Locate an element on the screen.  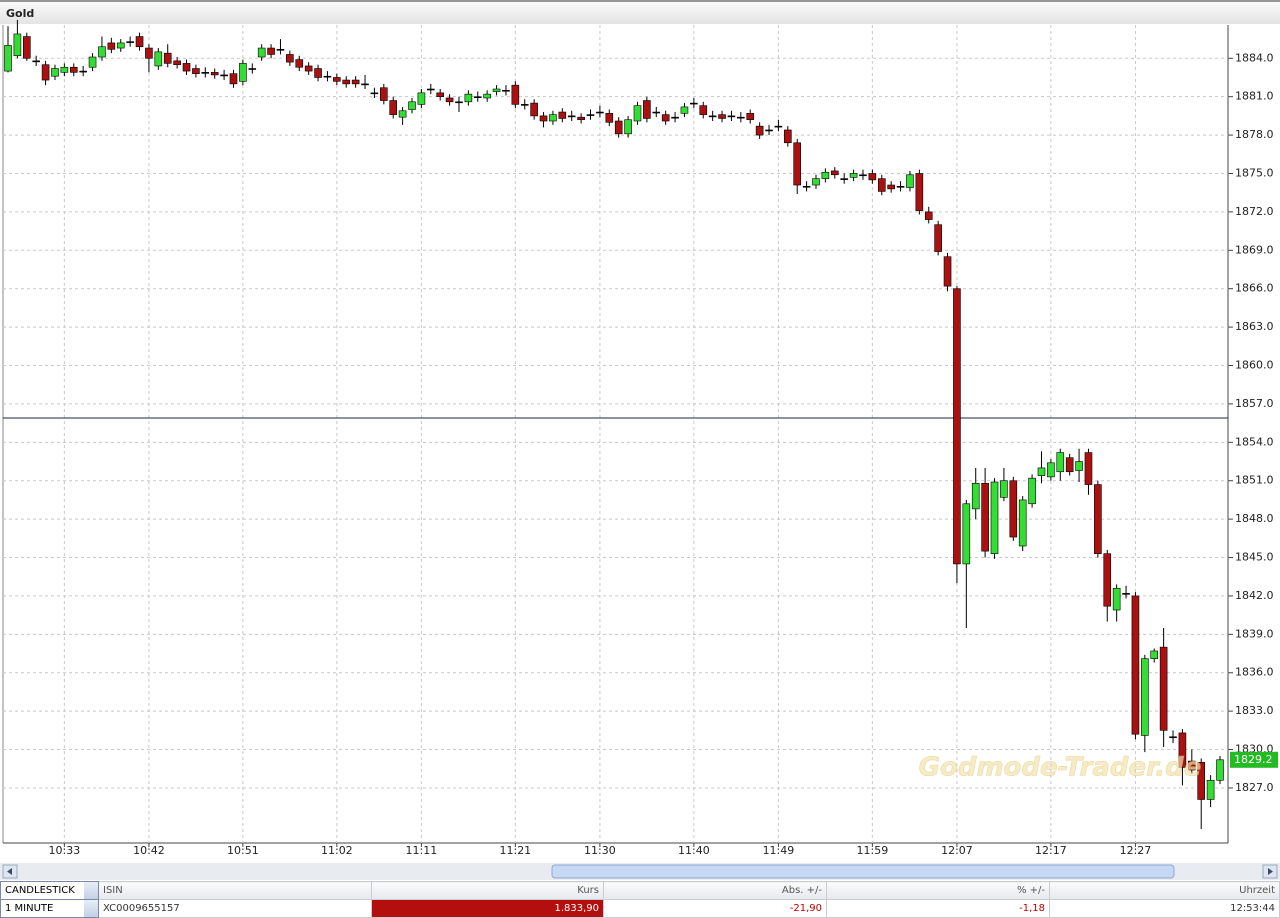
last-price-label: 1829.2 is located at coordinates (1253, 759).